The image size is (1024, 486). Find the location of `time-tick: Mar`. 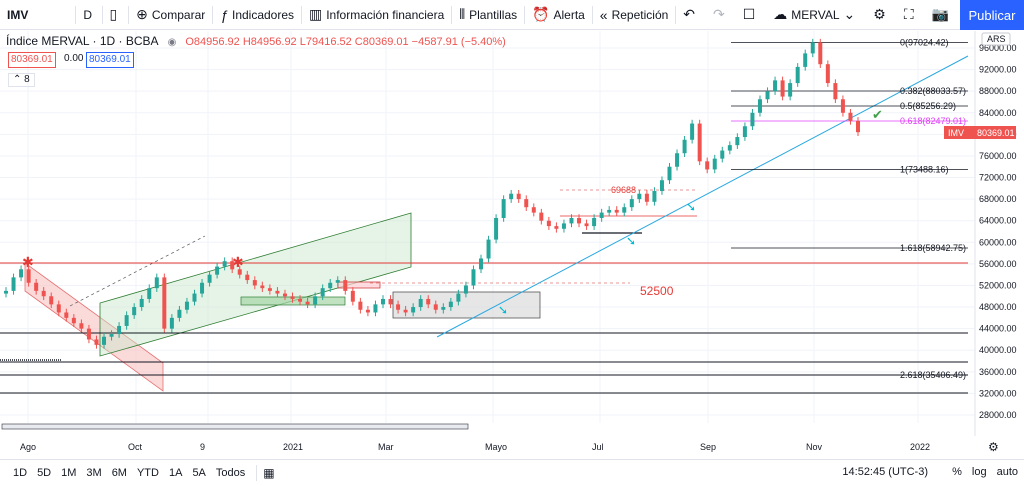

time-tick: Mar is located at coordinates (386, 447).